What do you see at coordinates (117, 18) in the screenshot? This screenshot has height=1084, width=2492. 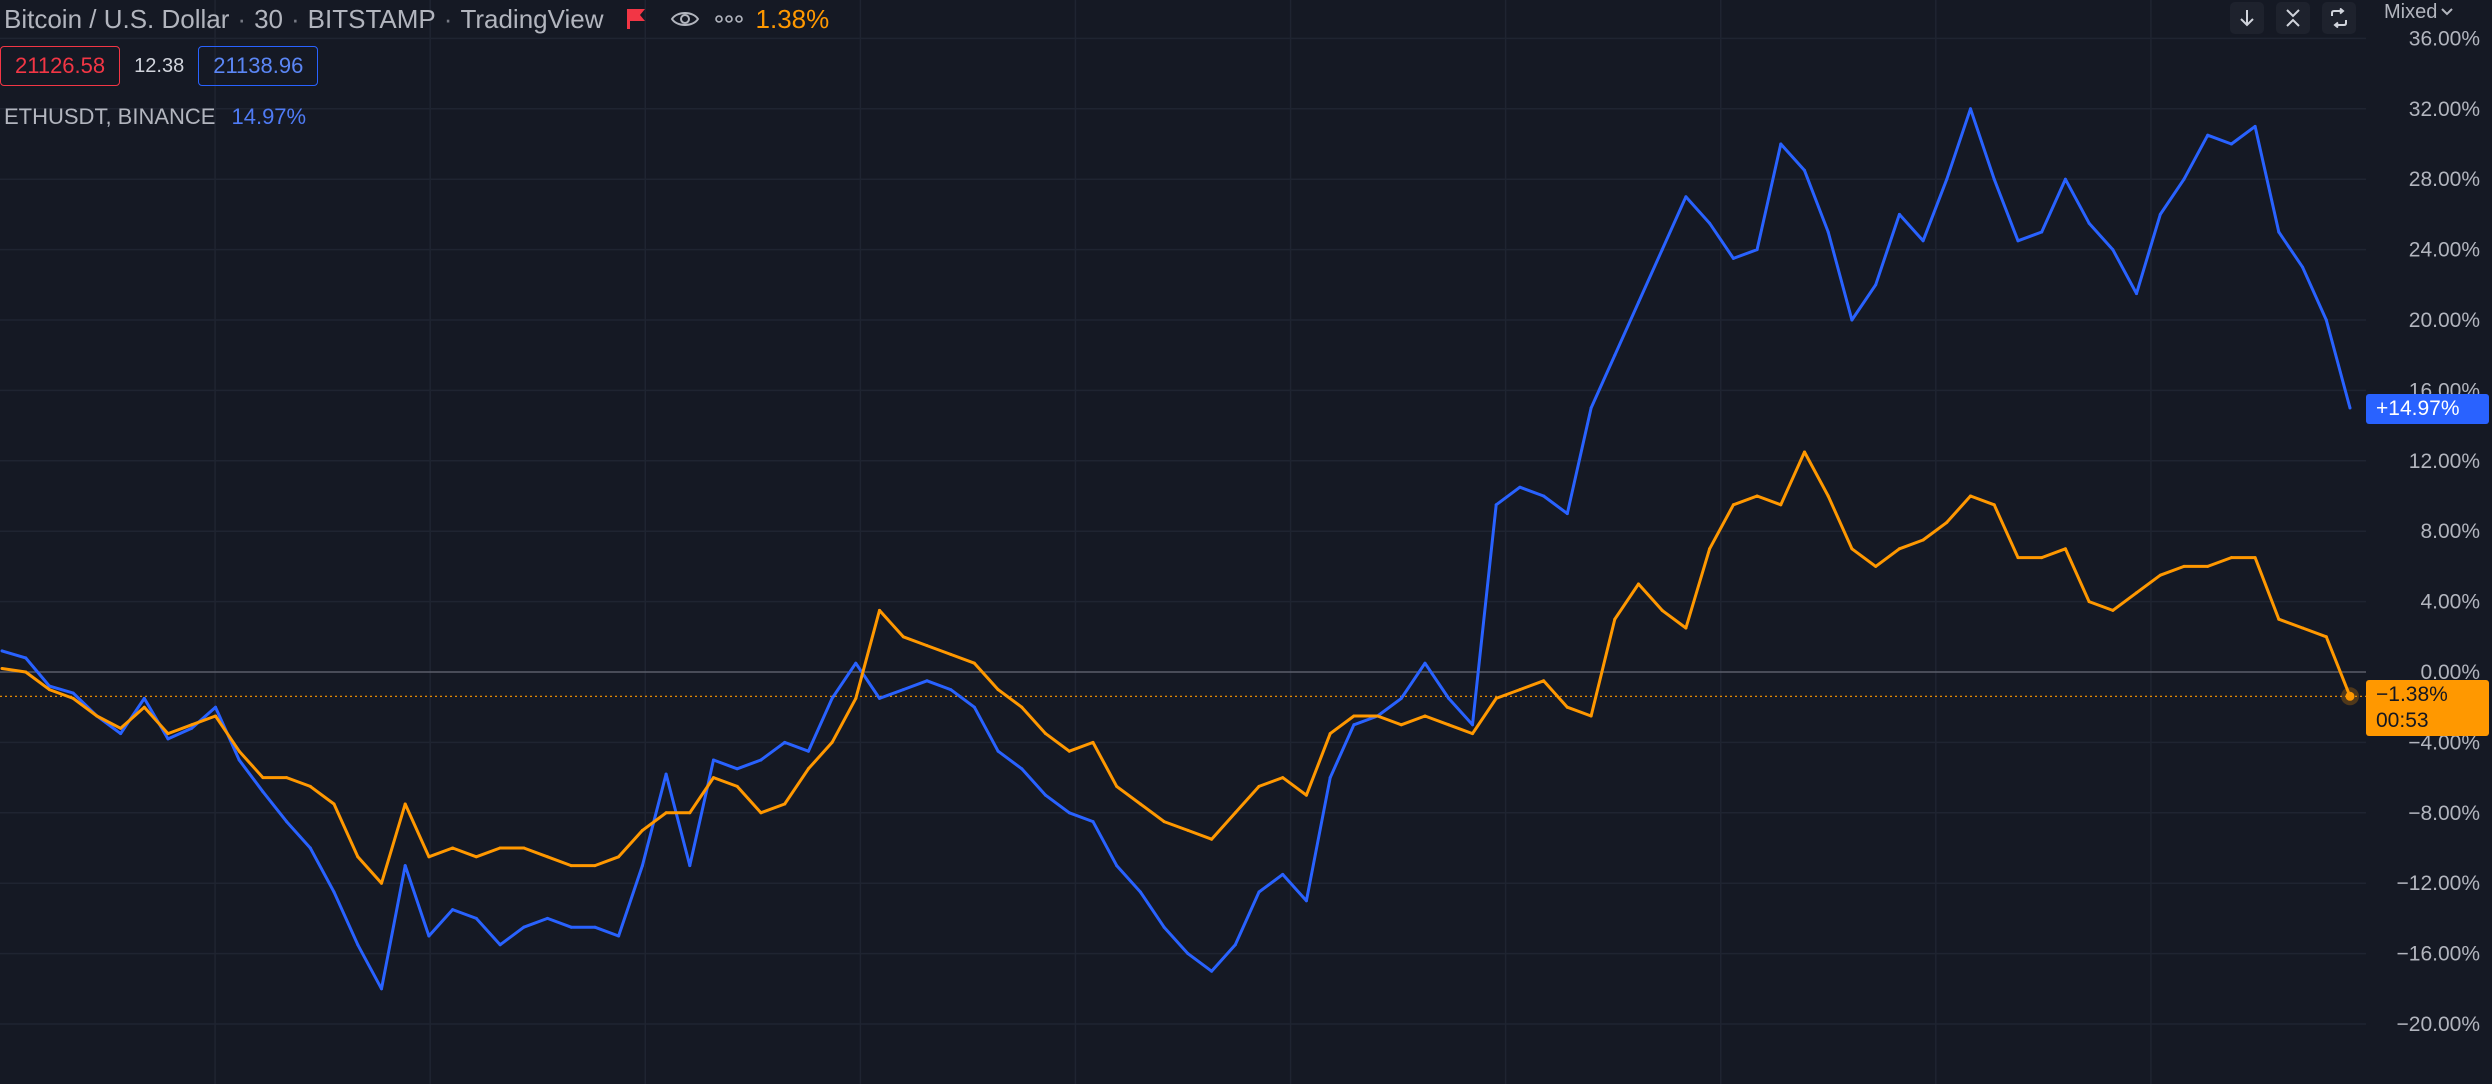 I see `symbol-name: Bitcoin / U.S. Dollar` at bounding box center [117, 18].